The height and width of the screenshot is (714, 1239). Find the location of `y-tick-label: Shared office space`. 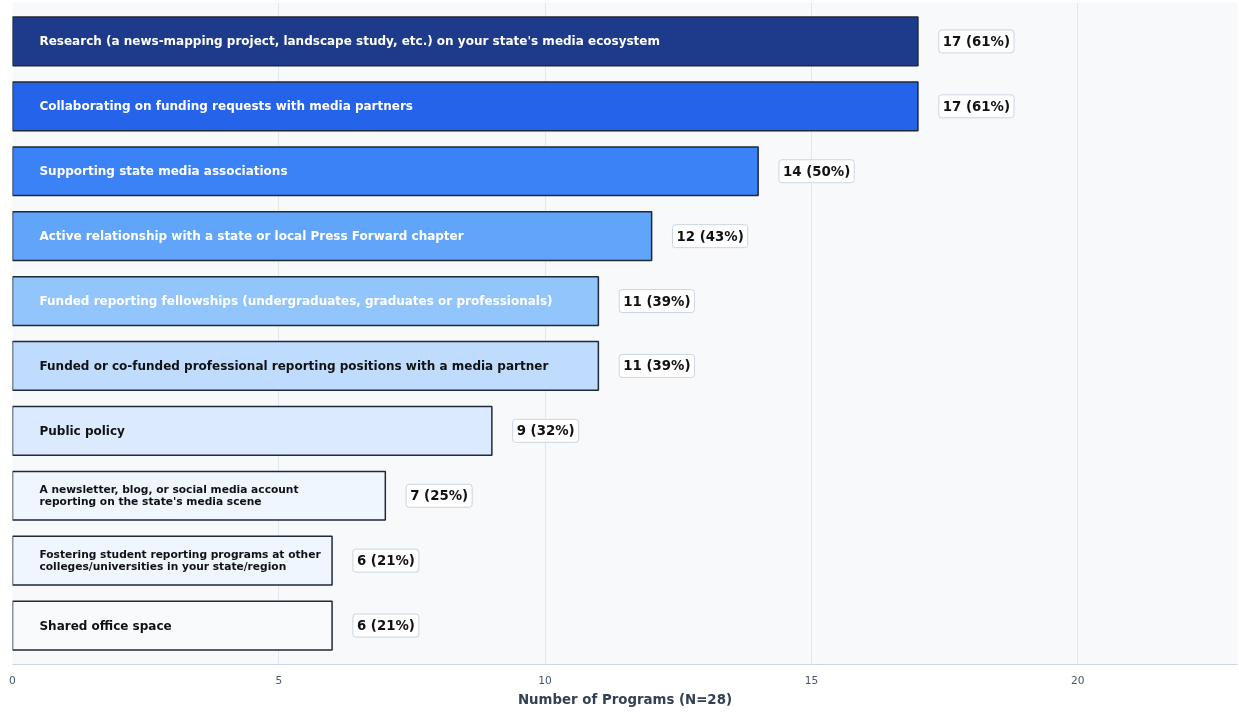

y-tick-label: Shared office space is located at coordinates (105, 625).